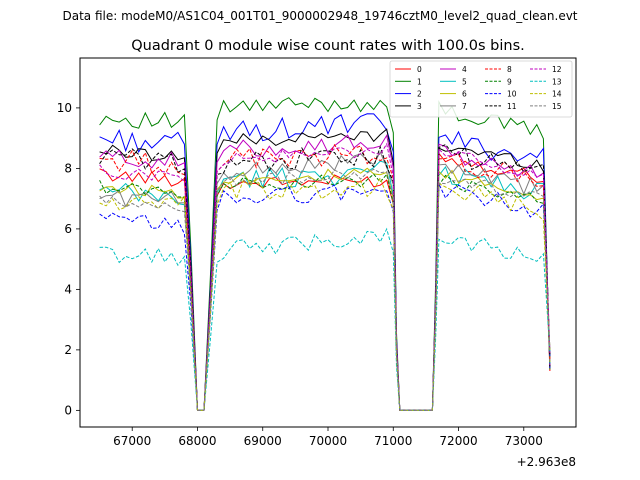  I want to click on x-tick-label: 70000, so click(328, 441).